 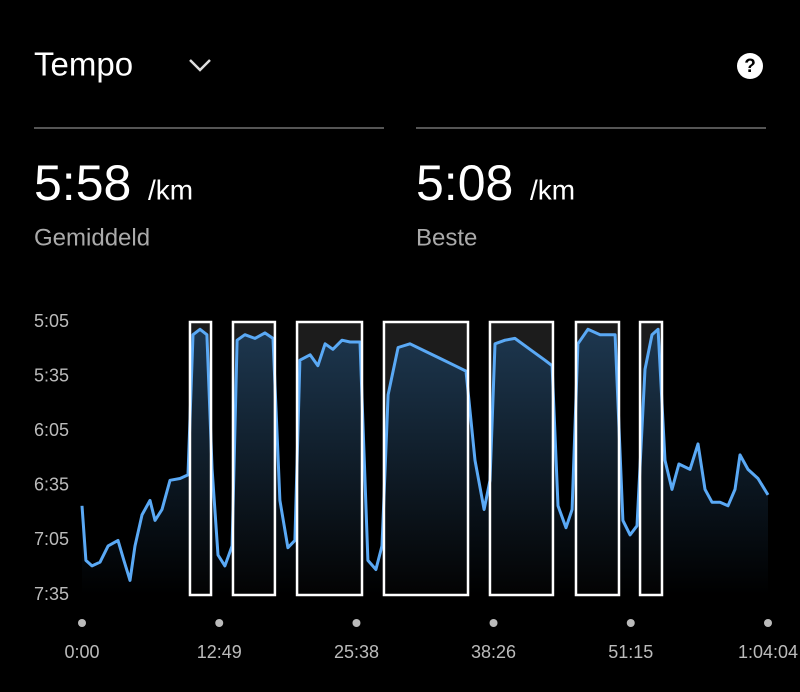 What do you see at coordinates (51, 375) in the screenshot?
I see `y-tick-label: 5:35` at bounding box center [51, 375].